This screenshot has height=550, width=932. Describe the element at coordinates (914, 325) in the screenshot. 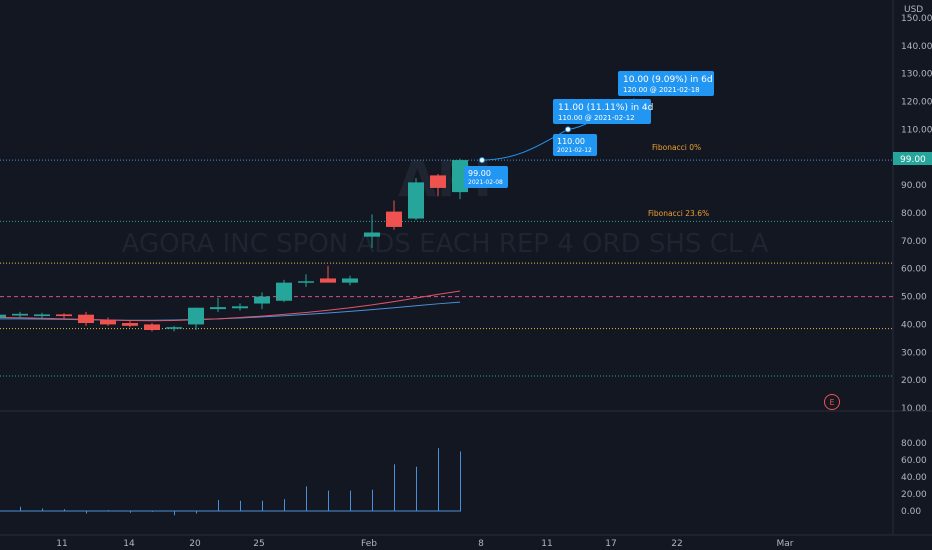

I see `price-tick-label: 40.00` at that location.